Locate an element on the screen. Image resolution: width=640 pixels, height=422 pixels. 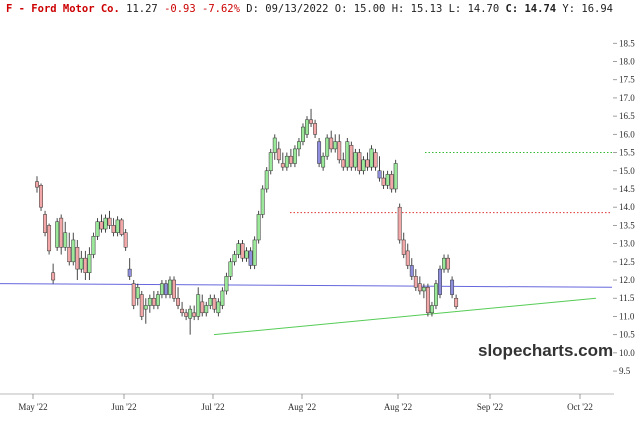
trend-line is located at coordinates (405, 316).